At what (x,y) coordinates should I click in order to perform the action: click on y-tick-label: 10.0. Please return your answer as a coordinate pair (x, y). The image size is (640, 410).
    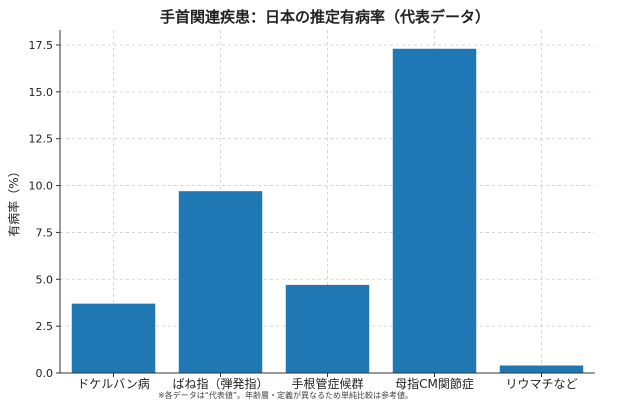
    Looking at the image, I should click on (41, 186).